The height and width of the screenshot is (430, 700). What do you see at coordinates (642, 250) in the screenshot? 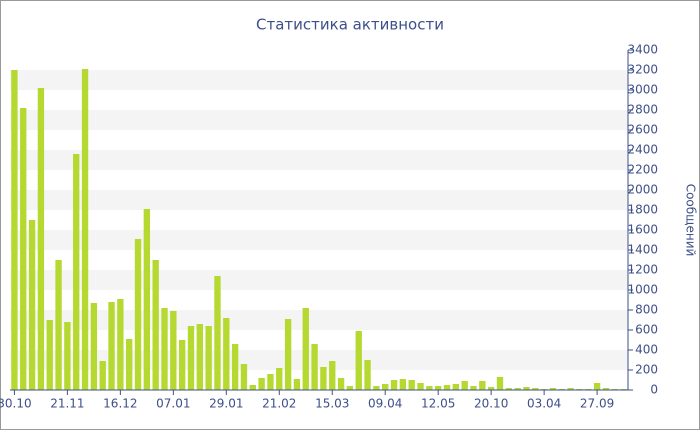
I see `y-tick-label: 1400` at bounding box center [642, 250].